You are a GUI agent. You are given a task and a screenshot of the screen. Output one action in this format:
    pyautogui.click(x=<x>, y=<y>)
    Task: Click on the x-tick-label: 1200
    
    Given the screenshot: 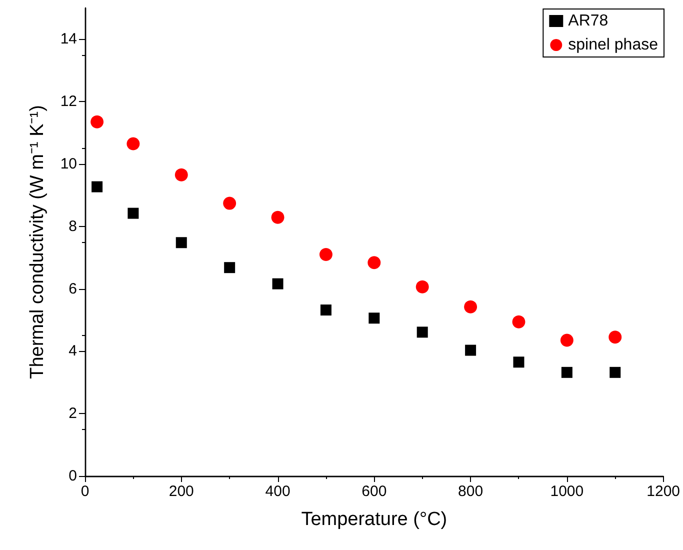 What is the action you would take?
    pyautogui.click(x=663, y=491)
    